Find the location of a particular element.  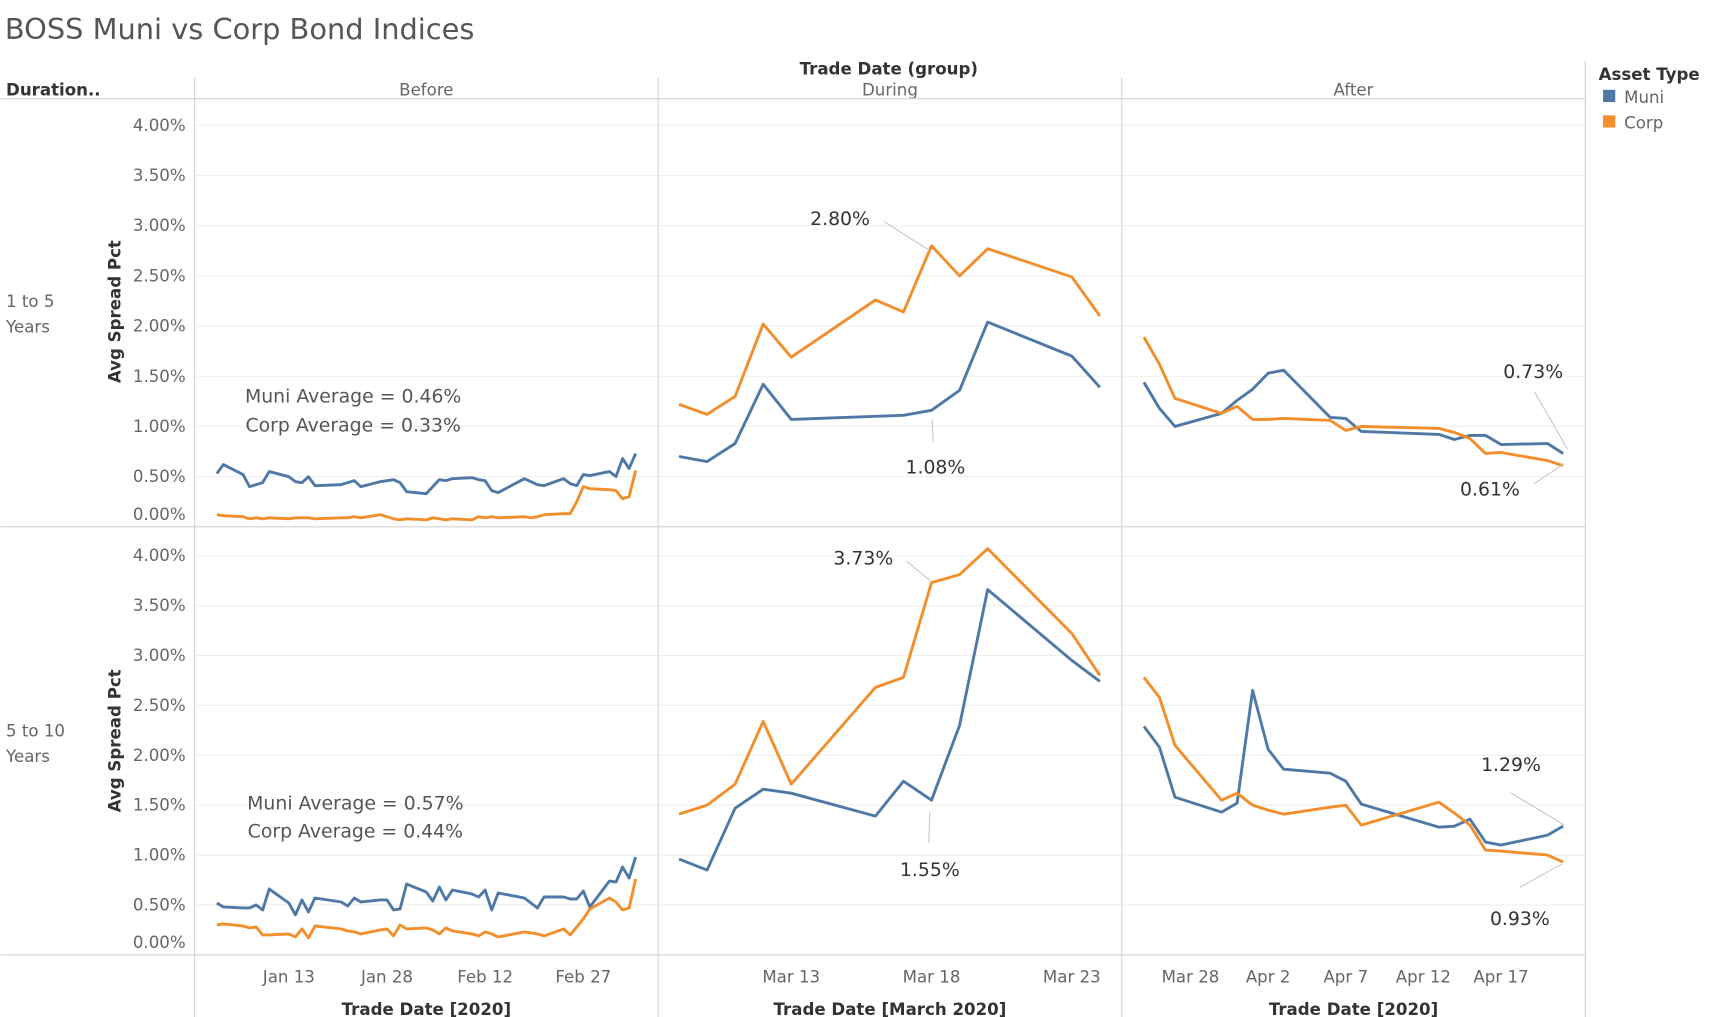

annotation-top-during-max: 2.80% is located at coordinates (840, 219).